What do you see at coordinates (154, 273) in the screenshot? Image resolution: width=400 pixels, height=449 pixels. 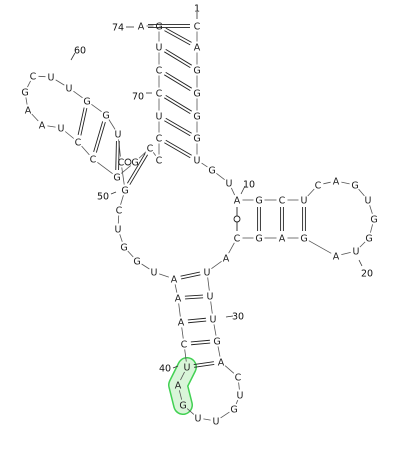 I see `nucleotide-44: U` at bounding box center [154, 273].